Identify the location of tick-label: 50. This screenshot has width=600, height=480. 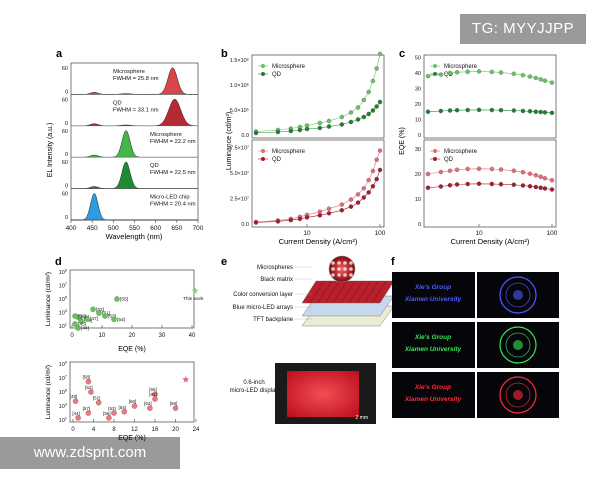
(418, 59).